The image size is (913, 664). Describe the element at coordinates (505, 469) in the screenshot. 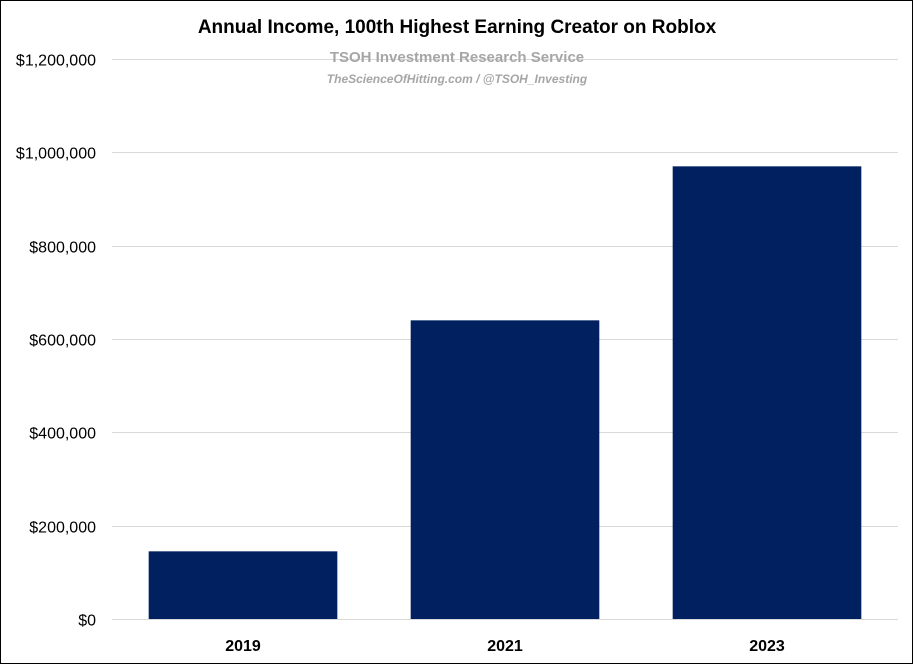

I see `bar-2021` at that location.